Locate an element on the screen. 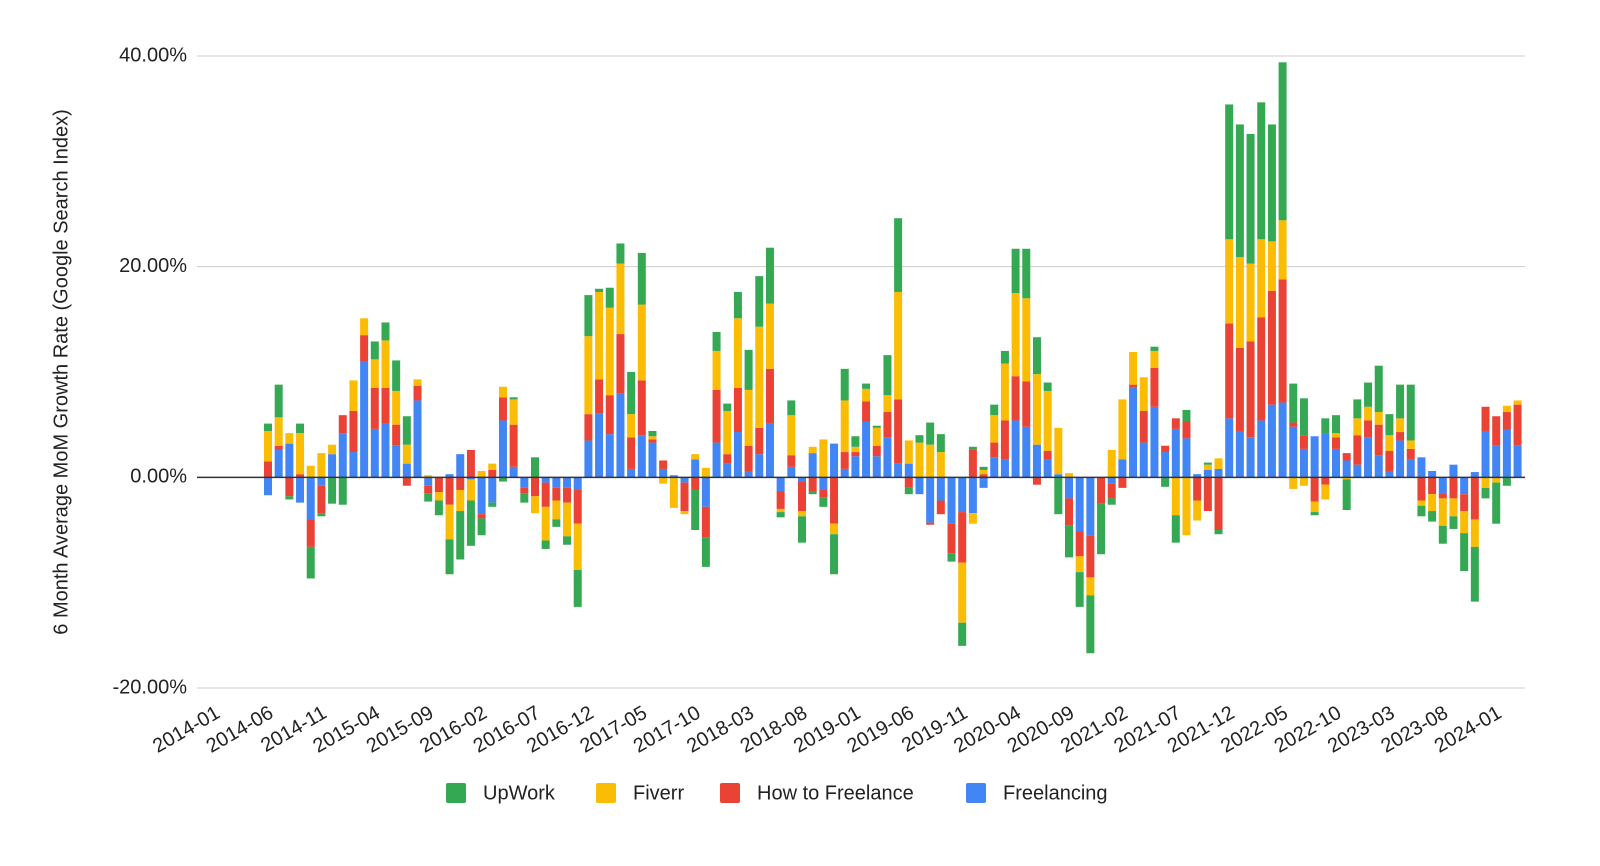 This screenshot has width=1600, height=866. y-tick-label: -20.00% is located at coordinates (150, 687).